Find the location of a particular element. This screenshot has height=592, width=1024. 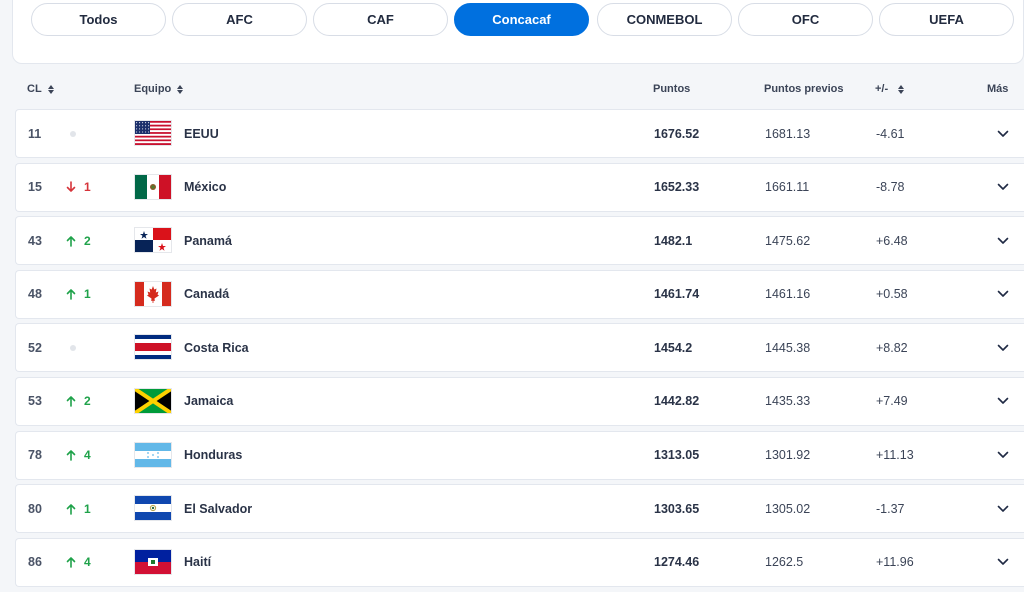

table-row: 11 EEUU 1676.52 1681.13 -4.61 is located at coordinates (519, 133).